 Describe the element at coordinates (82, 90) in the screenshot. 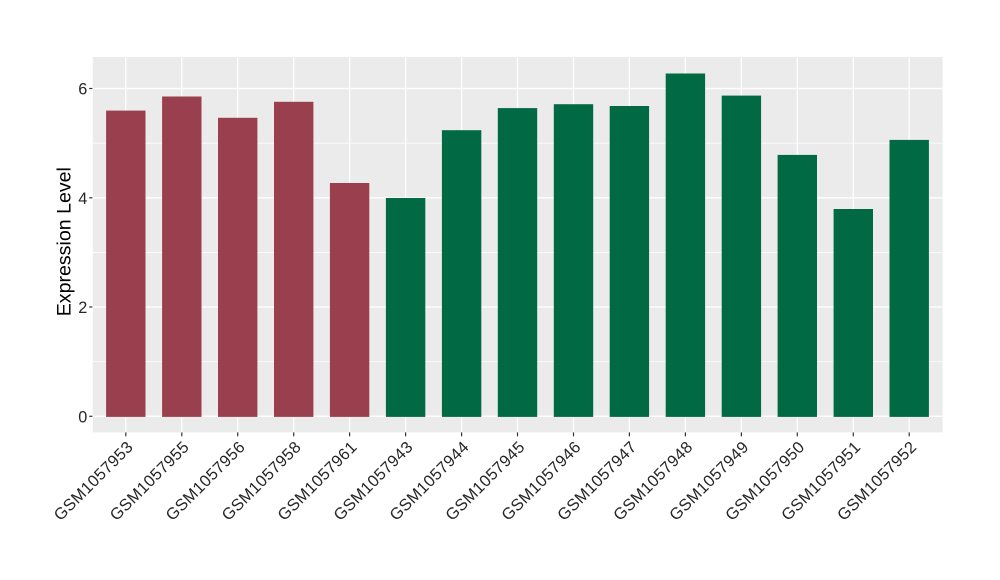

I see `svg-text: 6` at that location.